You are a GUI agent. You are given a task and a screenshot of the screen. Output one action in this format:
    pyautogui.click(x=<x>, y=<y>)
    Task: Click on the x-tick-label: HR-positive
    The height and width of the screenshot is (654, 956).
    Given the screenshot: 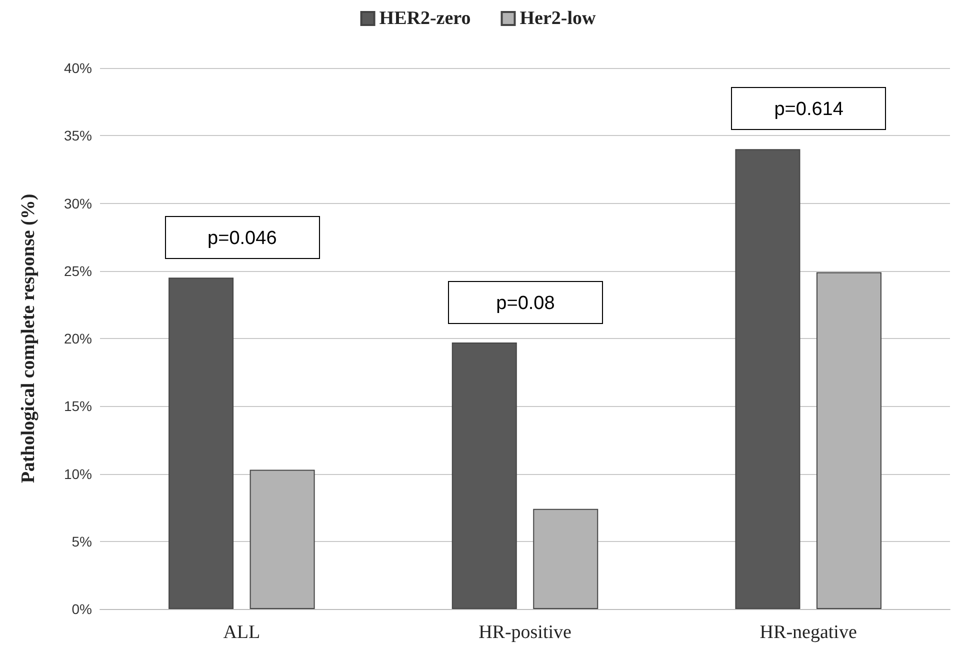 What is the action you would take?
    pyautogui.click(x=525, y=632)
    